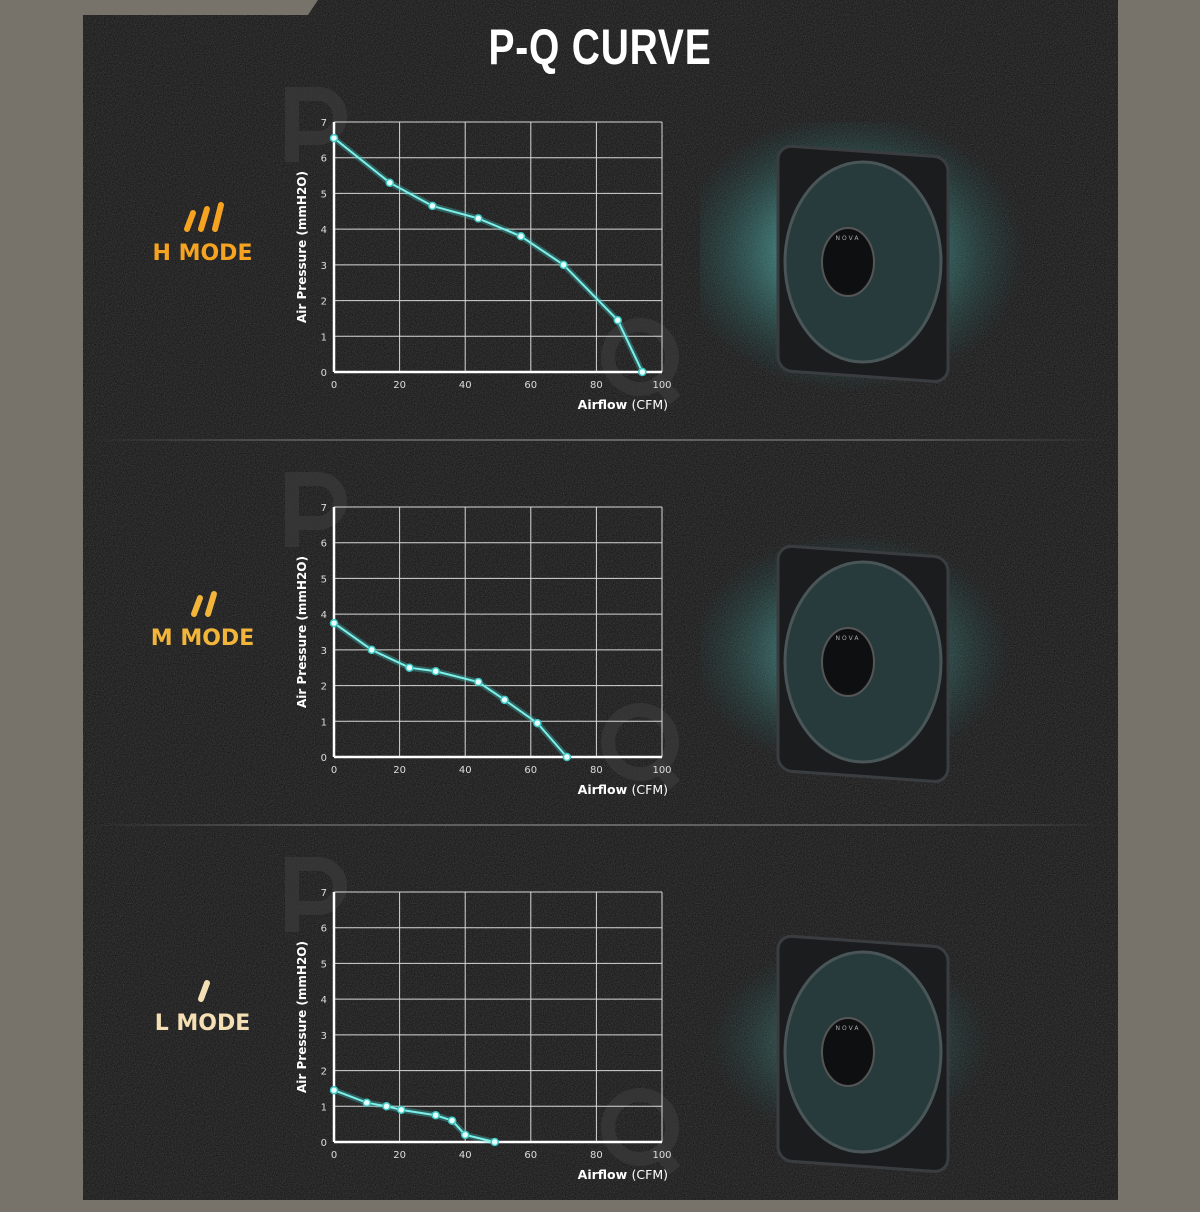 This screenshot has height=1212, width=1200. What do you see at coordinates (600, 47) in the screenshot?
I see `page-title: P-Q CURVE` at bounding box center [600, 47].